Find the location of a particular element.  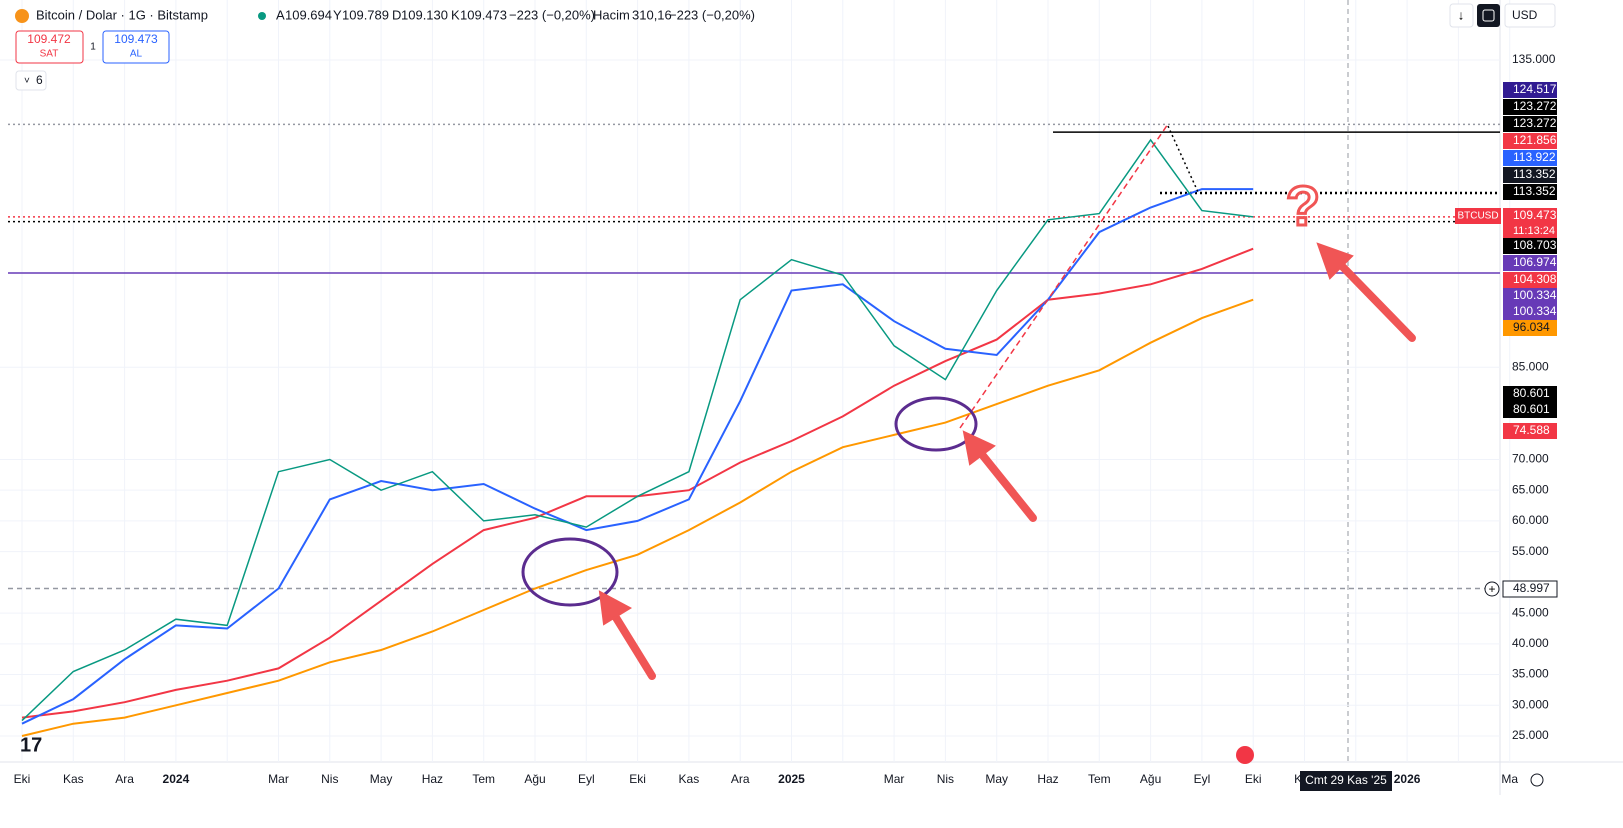

y-tick-label: 65.000 is located at coordinates (1530, 489).